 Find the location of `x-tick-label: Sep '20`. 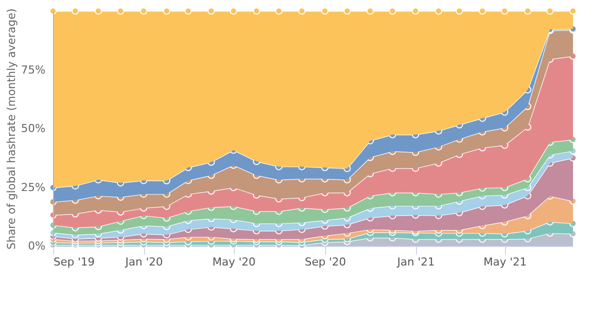

x-tick-label: Sep '20 is located at coordinates (325, 262).